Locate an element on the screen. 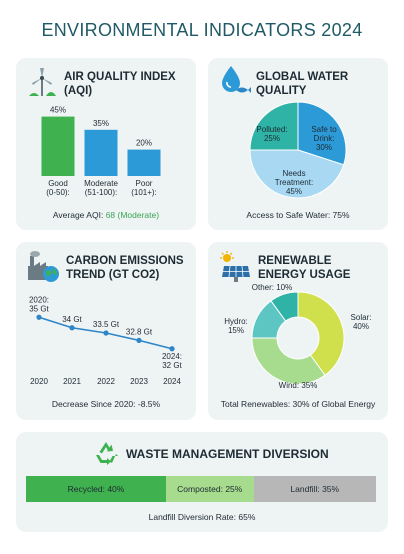 The width and height of the screenshot is (404, 554). carbon-year-label: 2023 is located at coordinates (139, 381).